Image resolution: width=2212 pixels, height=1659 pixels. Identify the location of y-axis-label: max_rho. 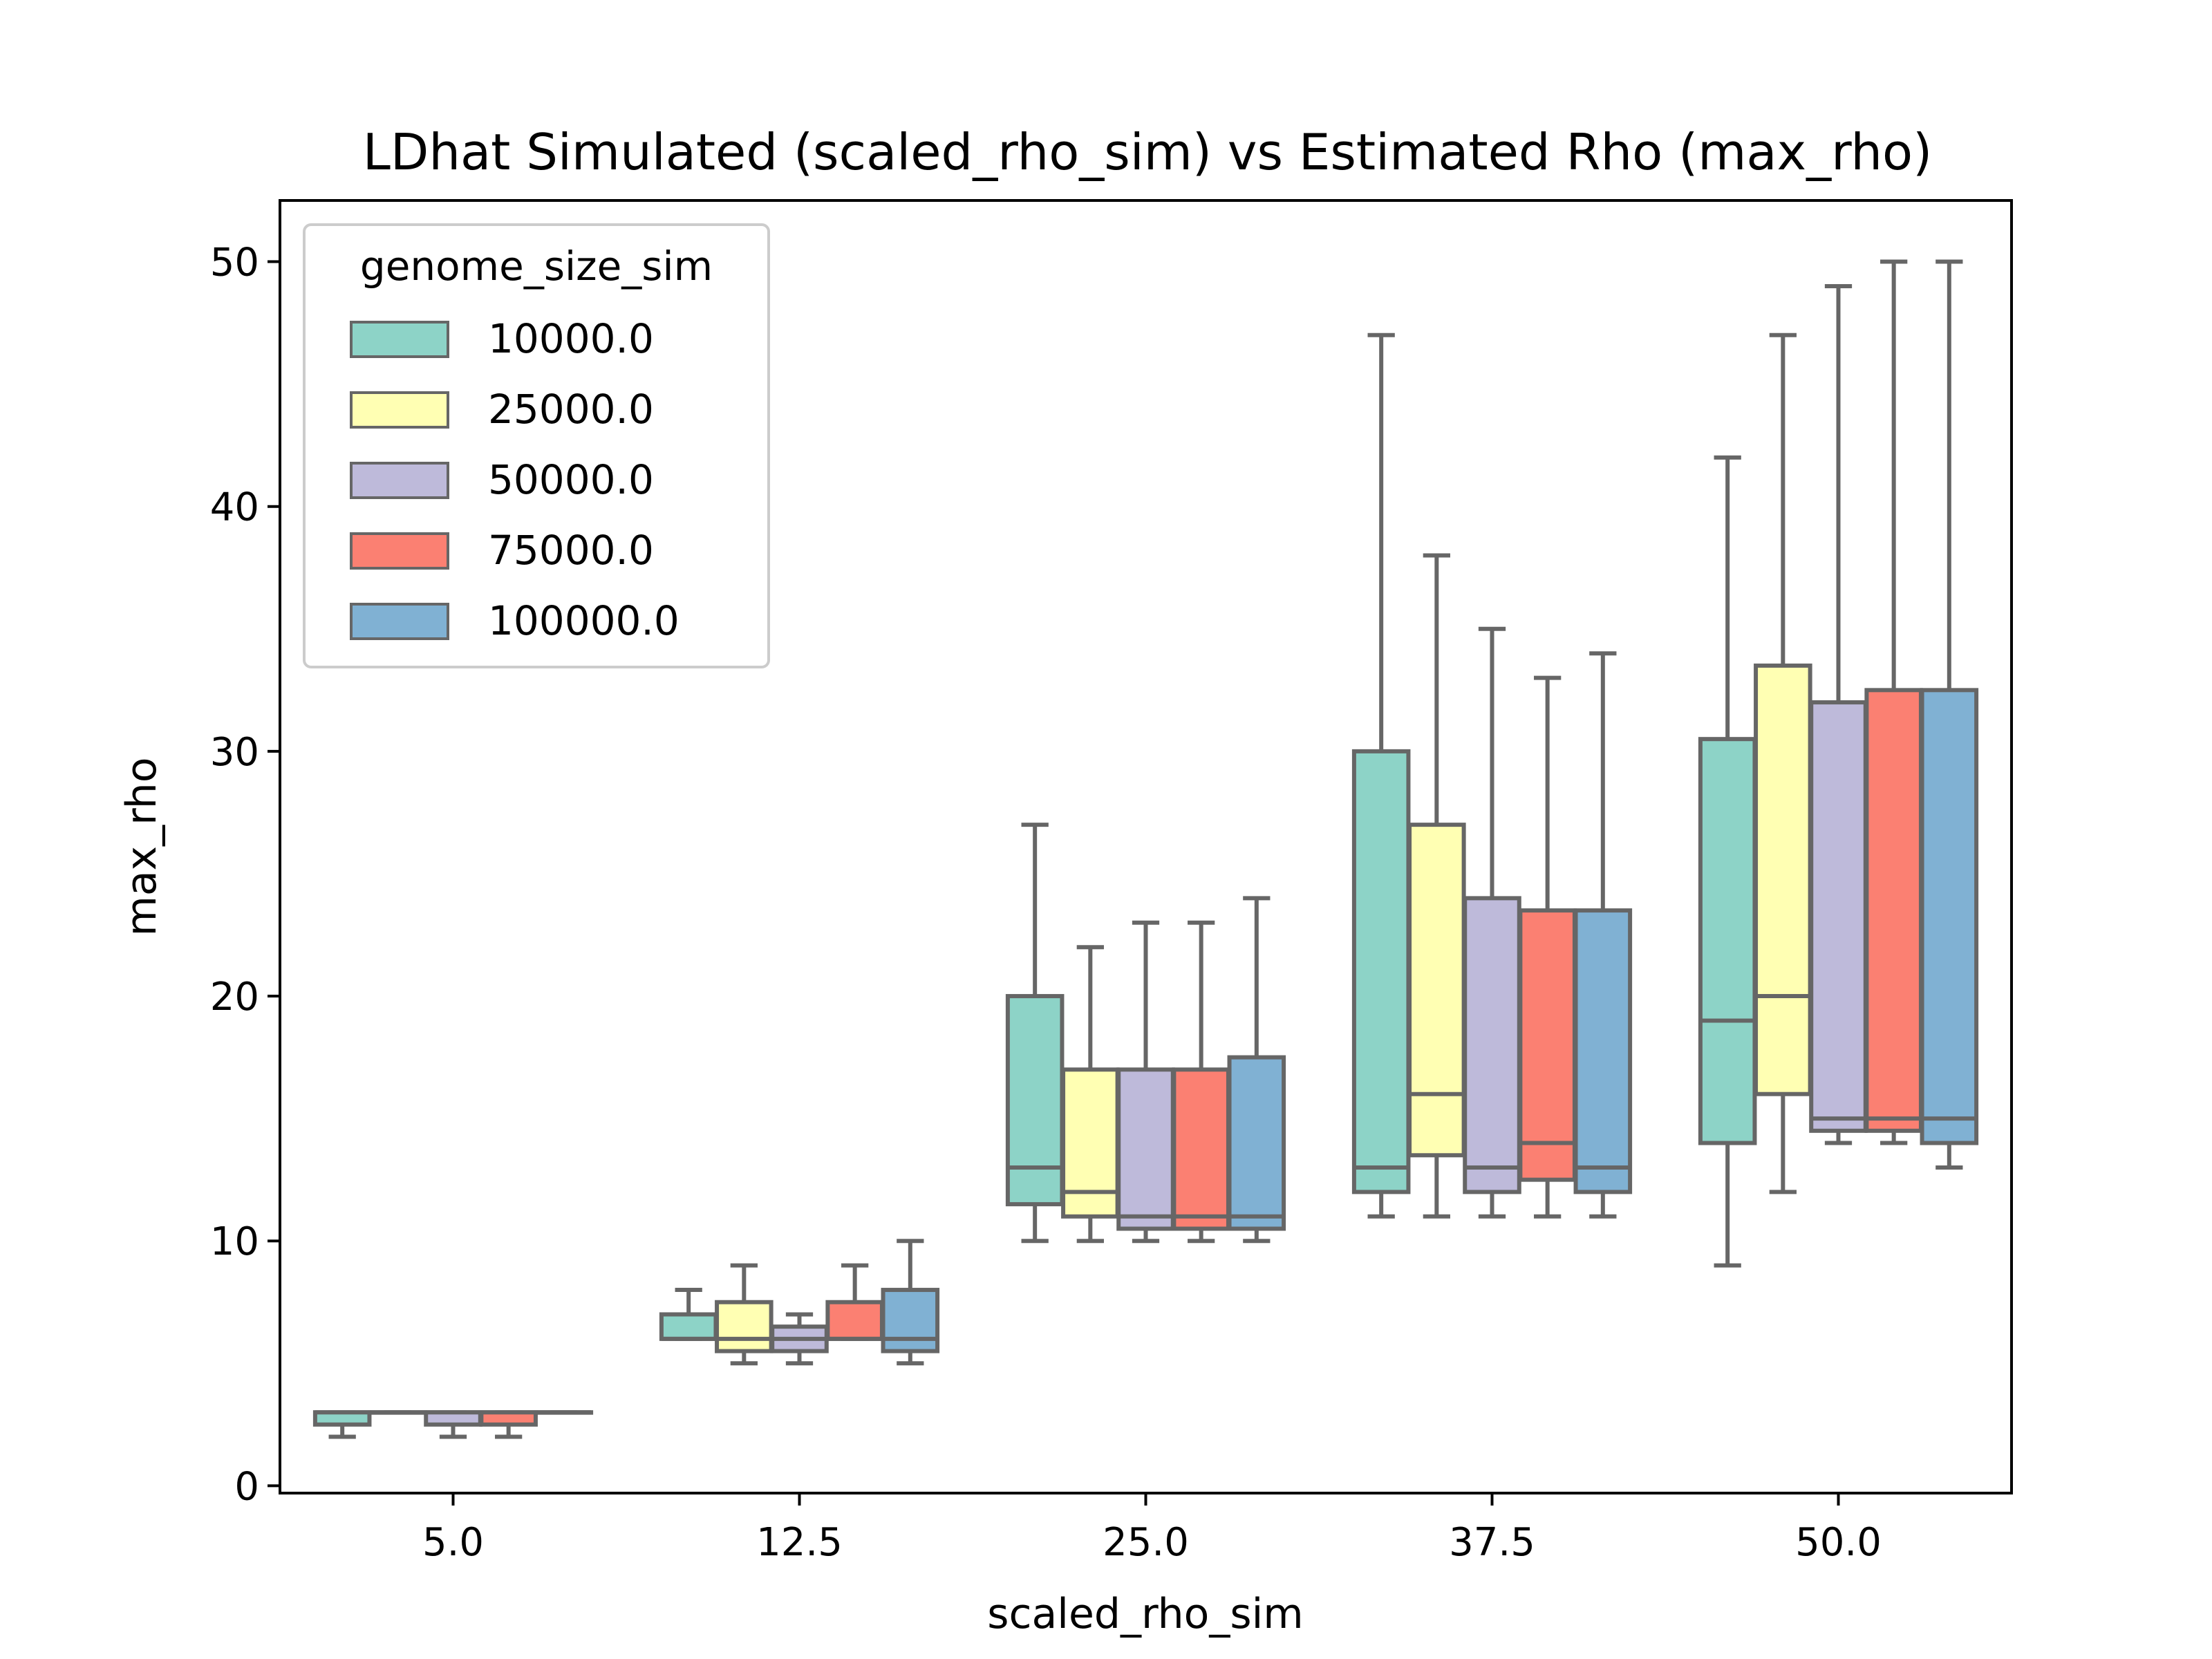
(142, 847).